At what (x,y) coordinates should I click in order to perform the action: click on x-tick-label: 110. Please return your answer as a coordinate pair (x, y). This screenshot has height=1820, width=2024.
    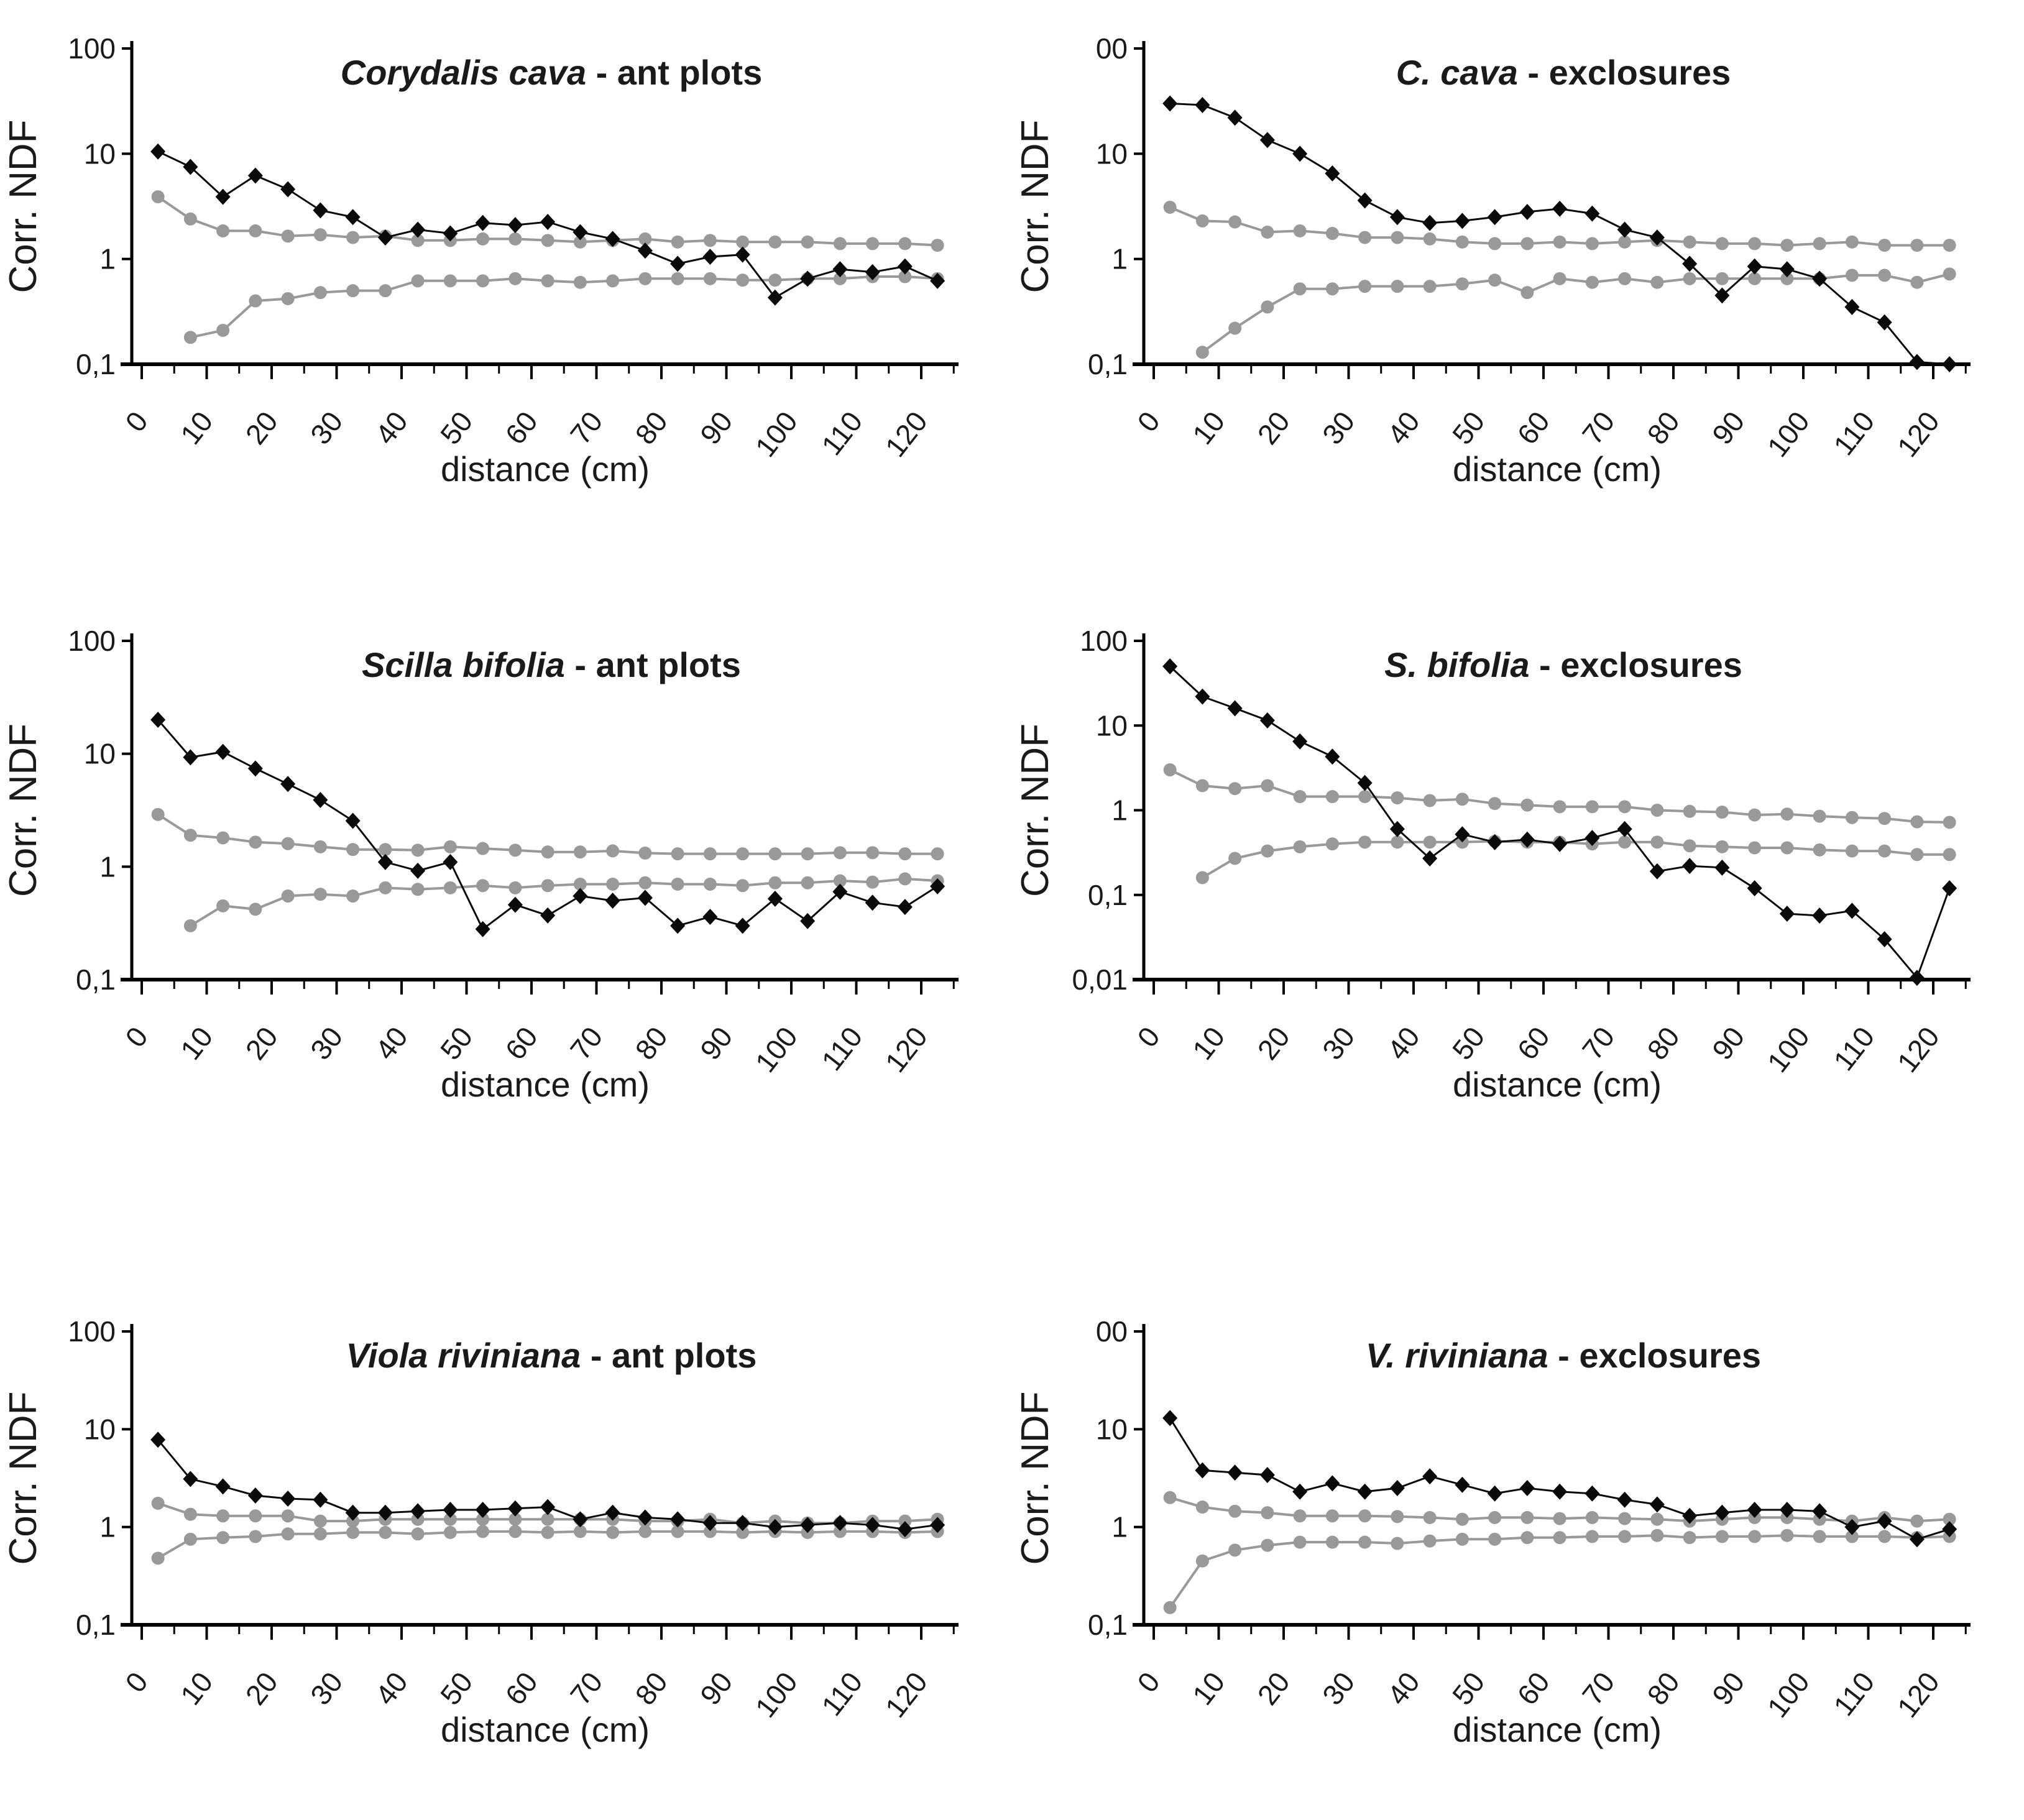
    Looking at the image, I should click on (1853, 1694).